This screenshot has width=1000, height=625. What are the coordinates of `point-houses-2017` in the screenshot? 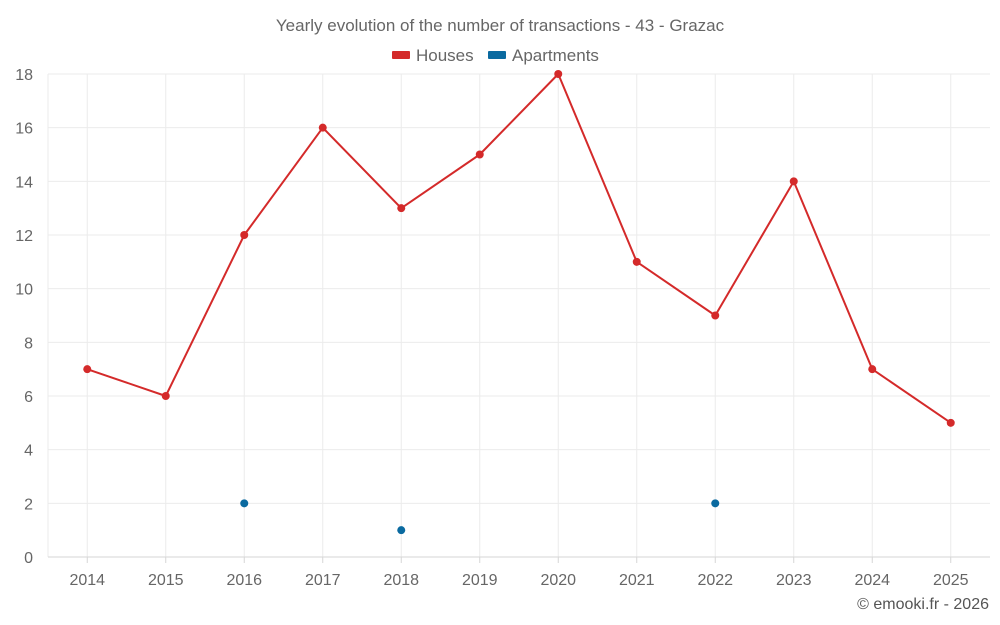 It's located at (322, 127).